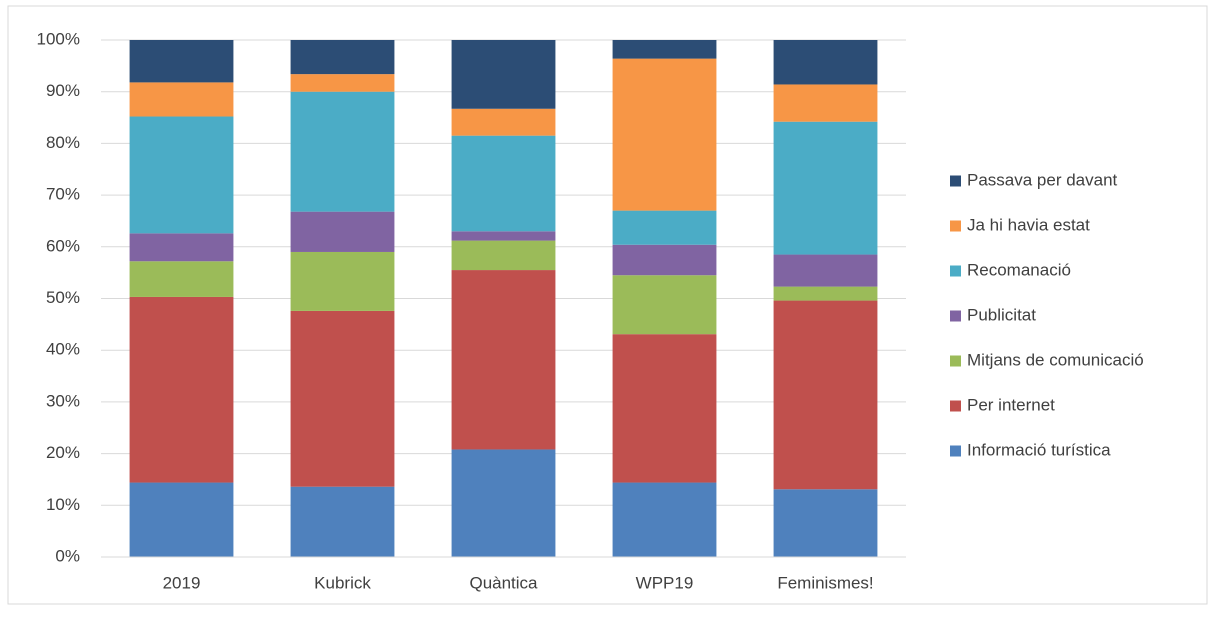 The width and height of the screenshot is (1215, 617). Describe the element at coordinates (63, 504) in the screenshot. I see `y-tick-label: 10%` at that location.